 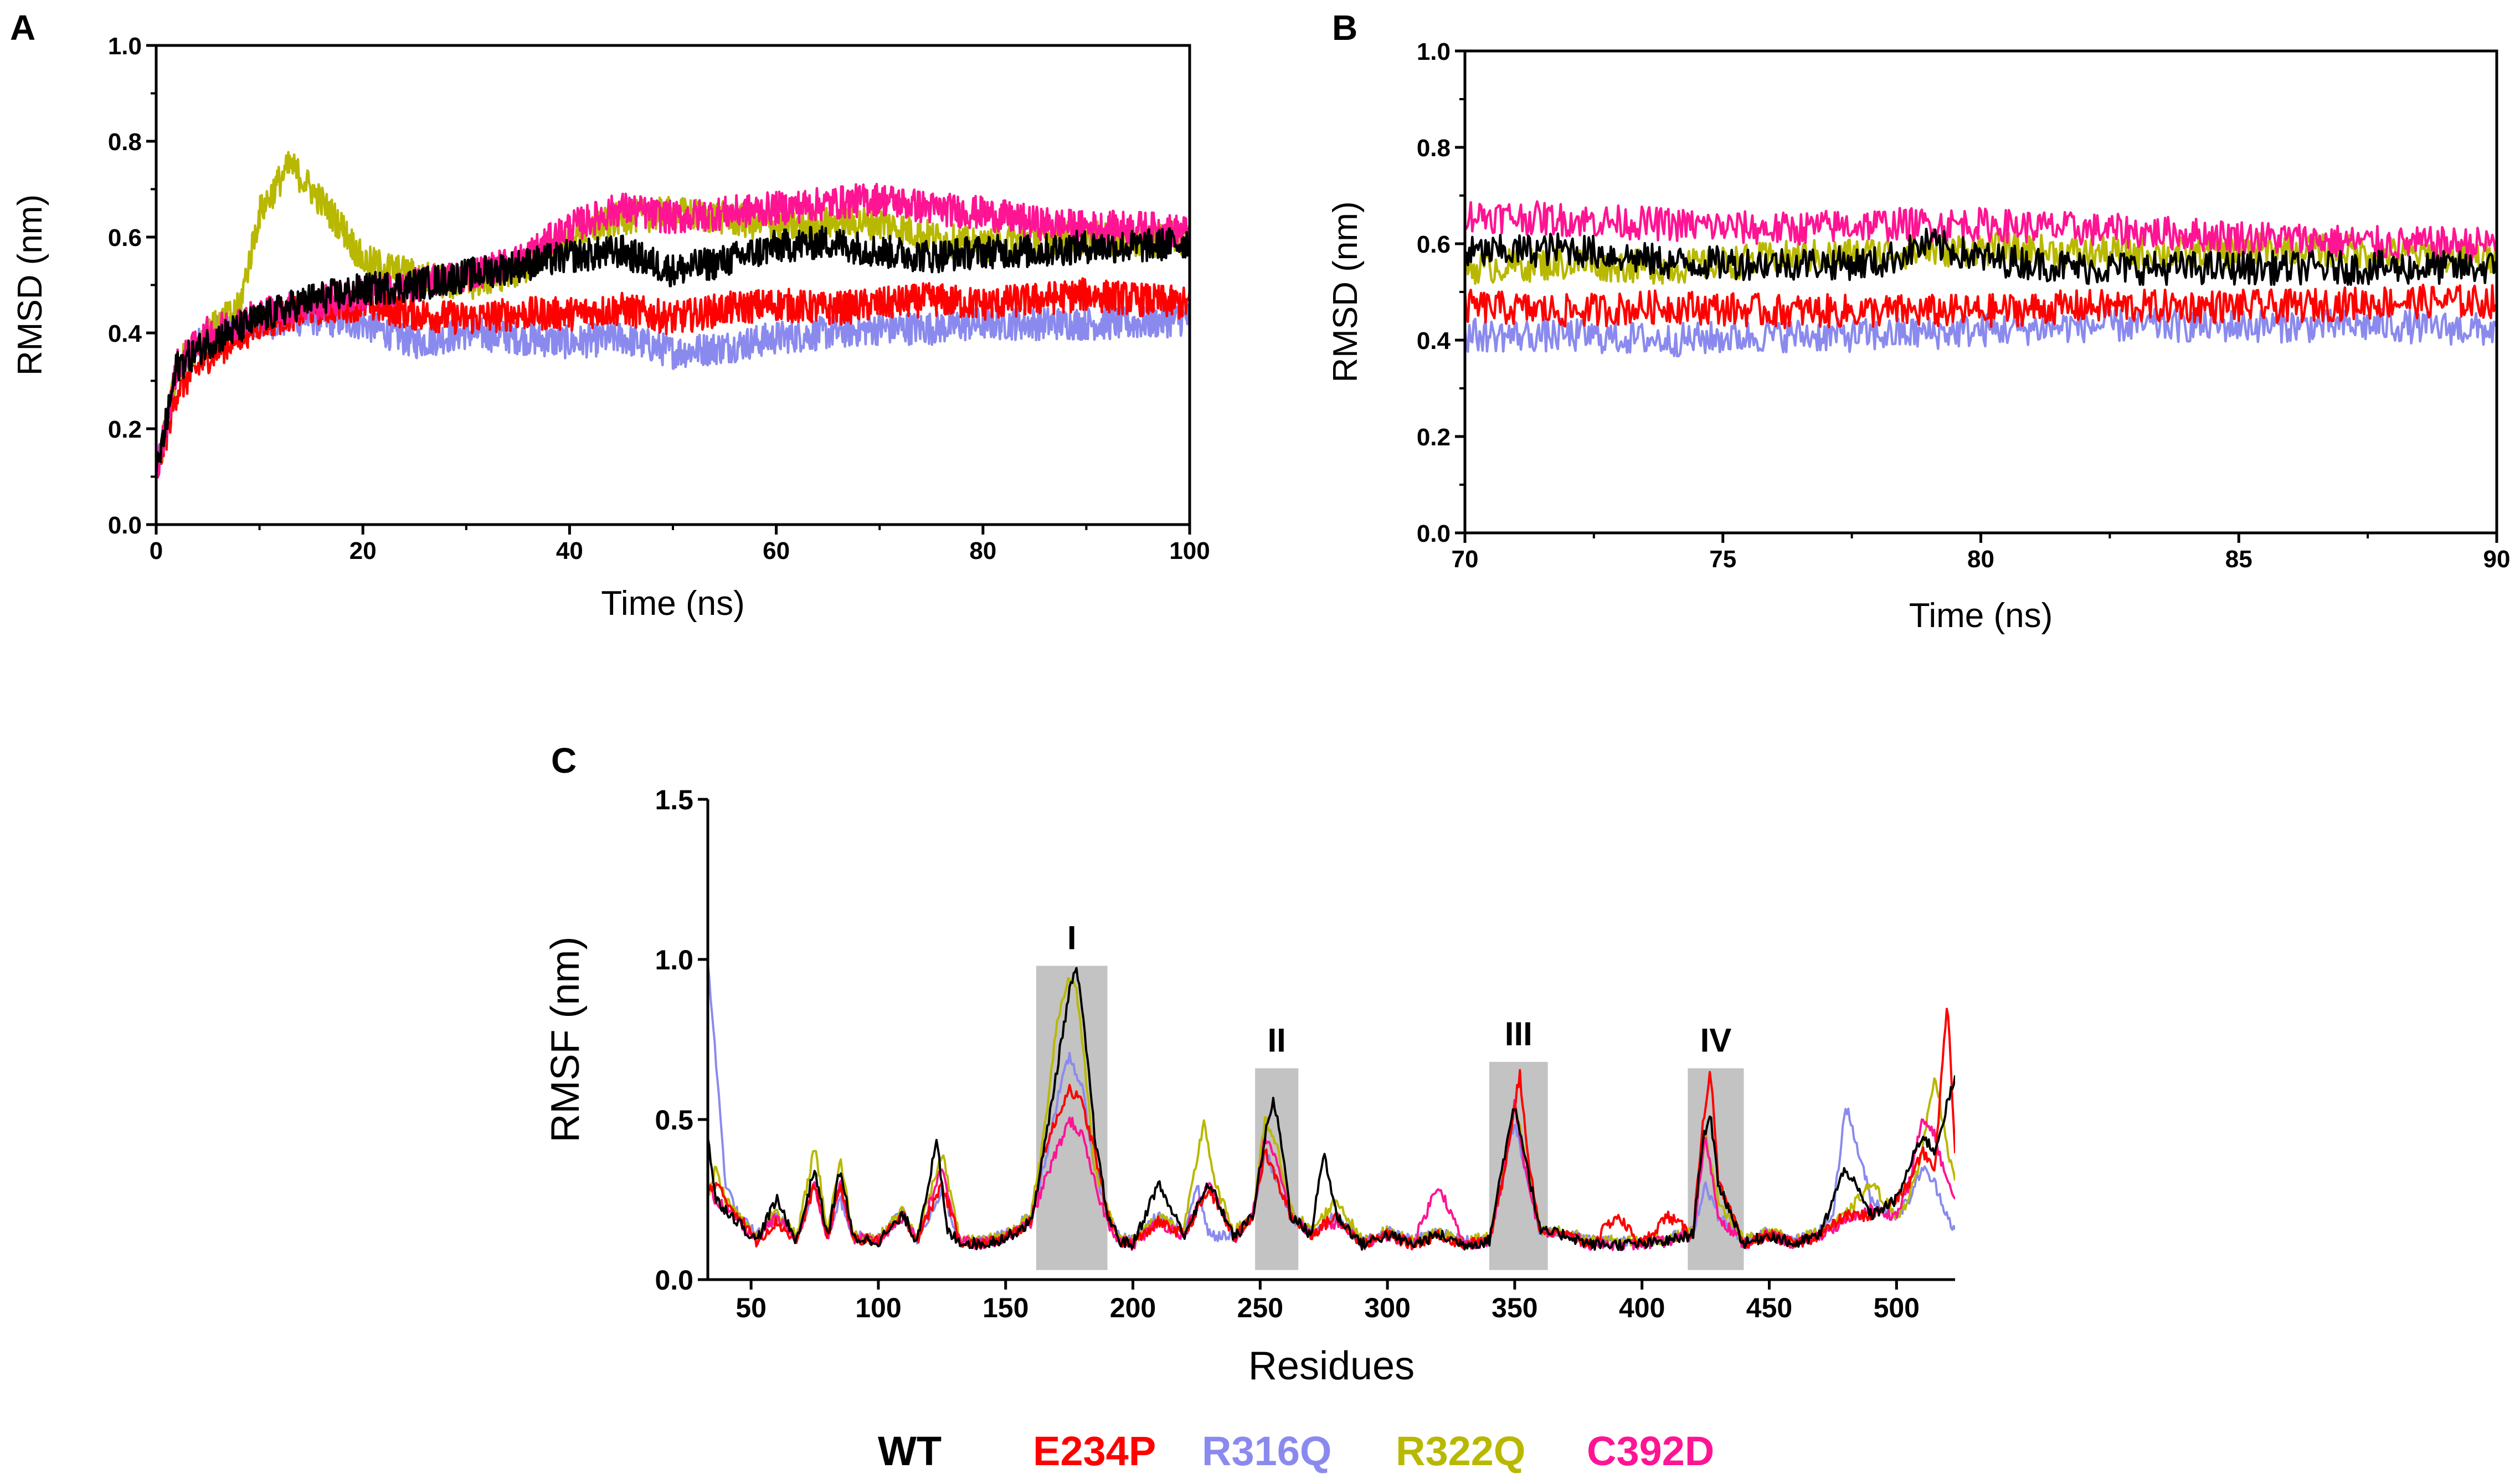 What do you see at coordinates (22, 28) in the screenshot?
I see `panel-label-a: A` at bounding box center [22, 28].